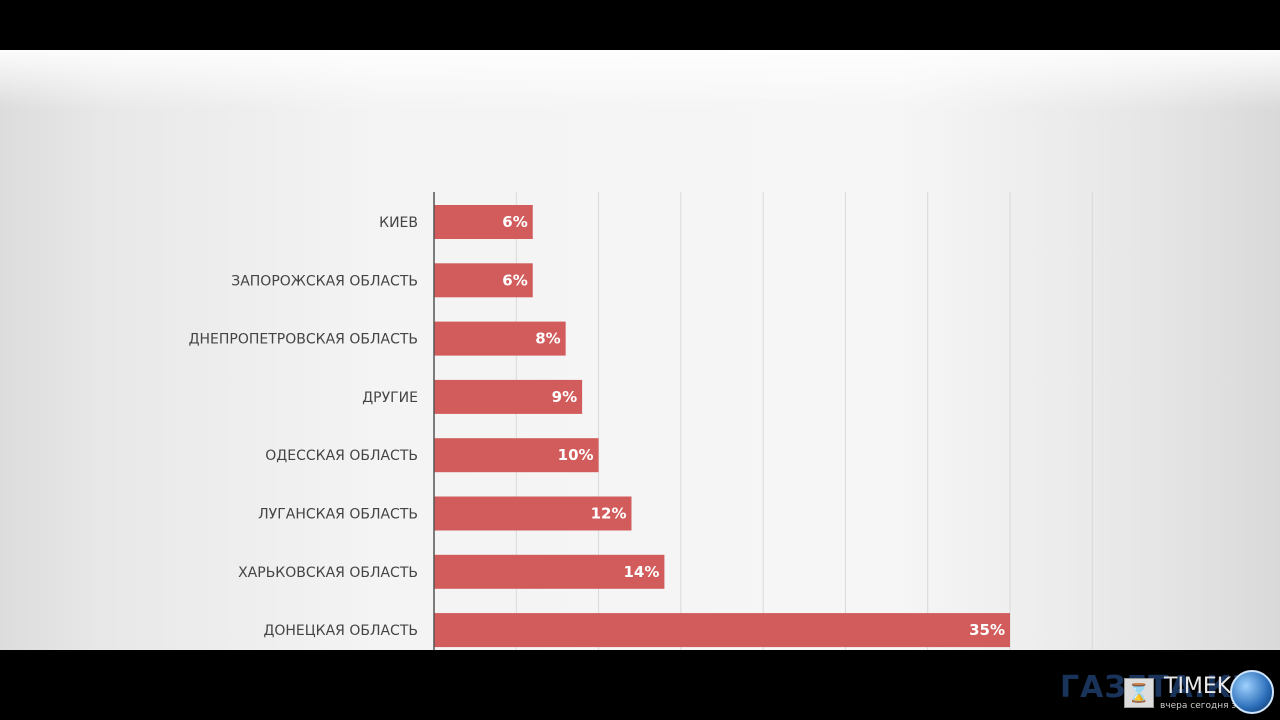 The width and height of the screenshot is (1280, 720). What do you see at coordinates (398, 223) in the screenshot?
I see `category-label: КИЕВ` at bounding box center [398, 223].